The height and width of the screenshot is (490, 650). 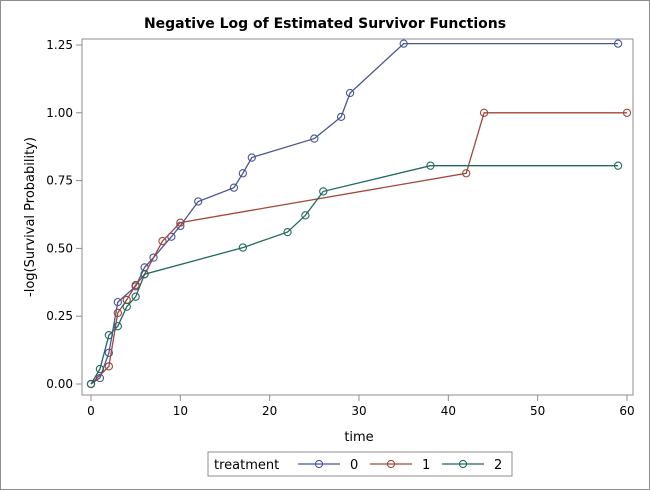 What do you see at coordinates (358, 437) in the screenshot?
I see `x-axis-label: time` at bounding box center [358, 437].